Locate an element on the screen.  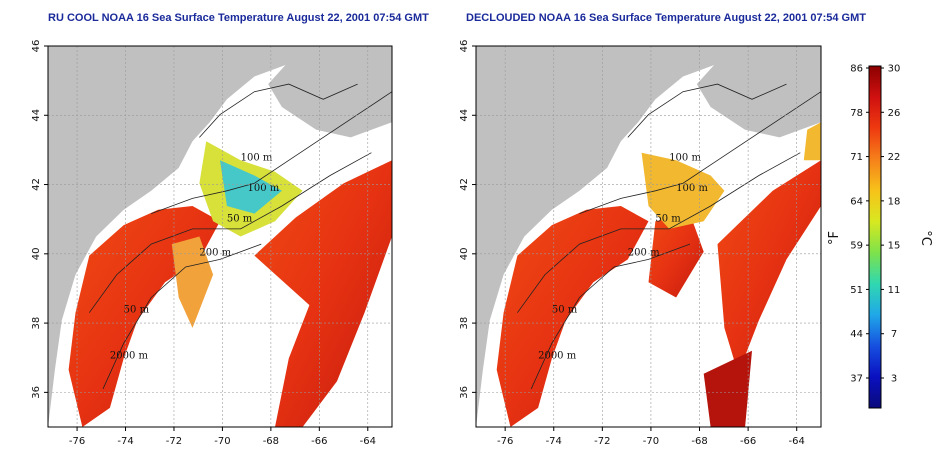
colorbar-f-label: 37 is located at coordinates (856, 379).